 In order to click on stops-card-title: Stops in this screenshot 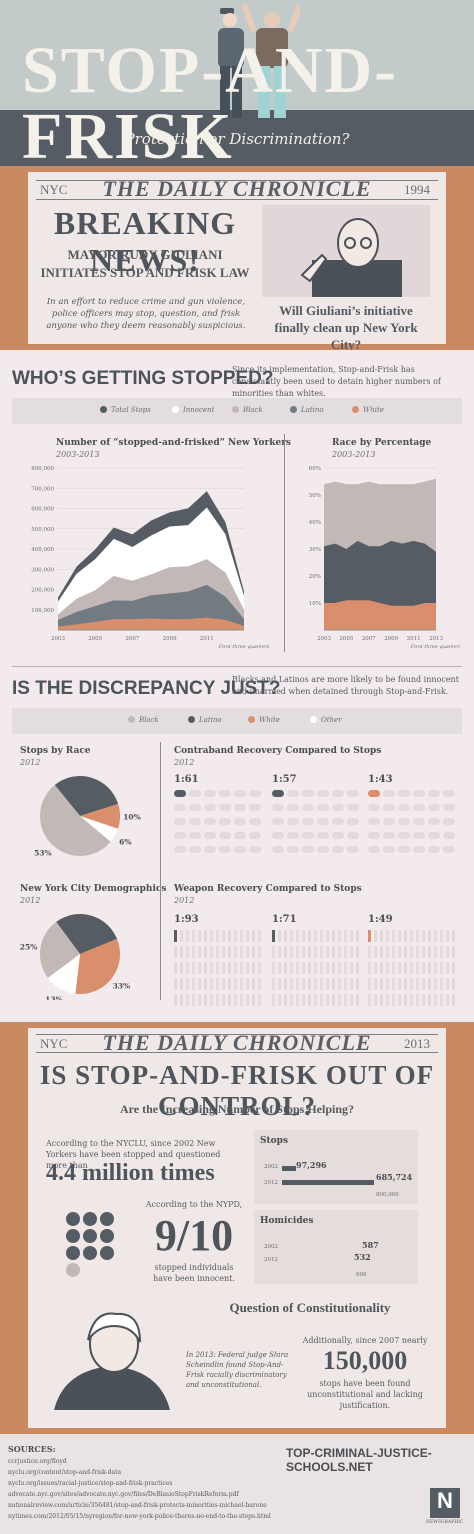, I will do `click(274, 1141)`.